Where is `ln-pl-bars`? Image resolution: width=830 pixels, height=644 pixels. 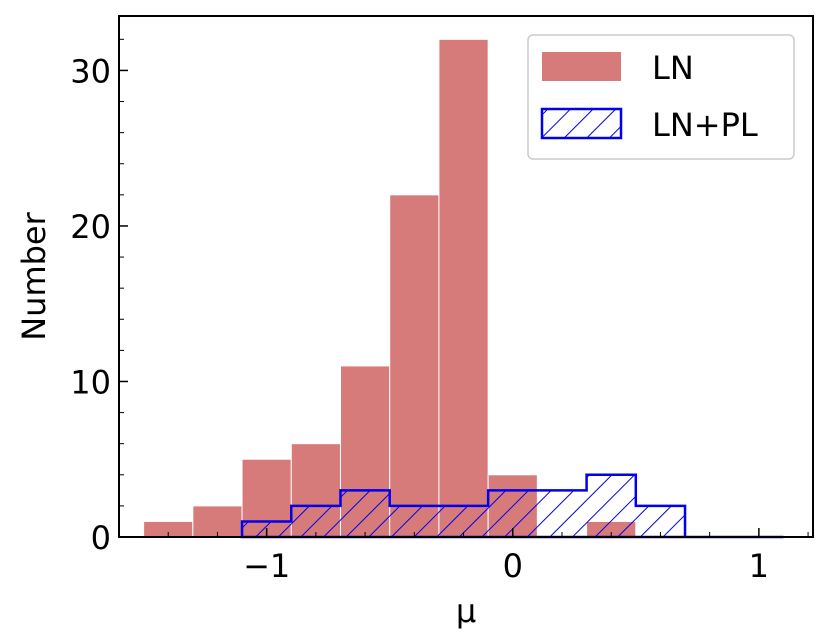
ln-pl-bars is located at coordinates (512, 506).